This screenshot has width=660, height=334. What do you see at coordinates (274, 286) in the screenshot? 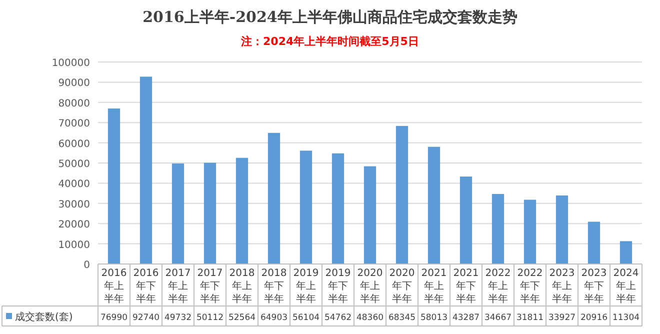
I see `x-tick-label: 2018年下半年` at bounding box center [274, 286].